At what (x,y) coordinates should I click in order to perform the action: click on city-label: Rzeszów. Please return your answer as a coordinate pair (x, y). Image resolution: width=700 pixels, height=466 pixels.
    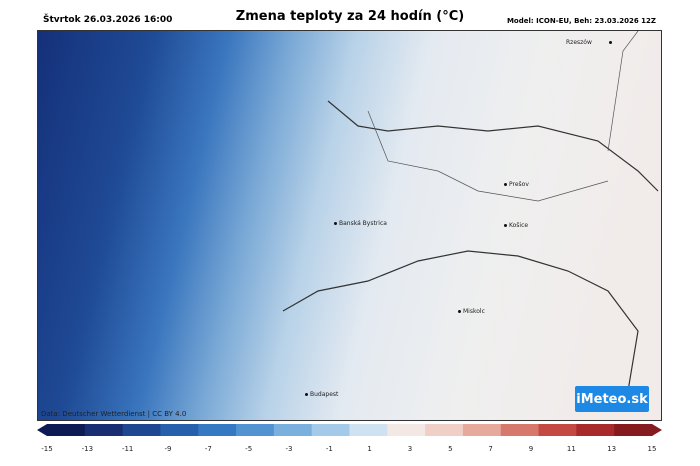
    Looking at the image, I should click on (579, 42).